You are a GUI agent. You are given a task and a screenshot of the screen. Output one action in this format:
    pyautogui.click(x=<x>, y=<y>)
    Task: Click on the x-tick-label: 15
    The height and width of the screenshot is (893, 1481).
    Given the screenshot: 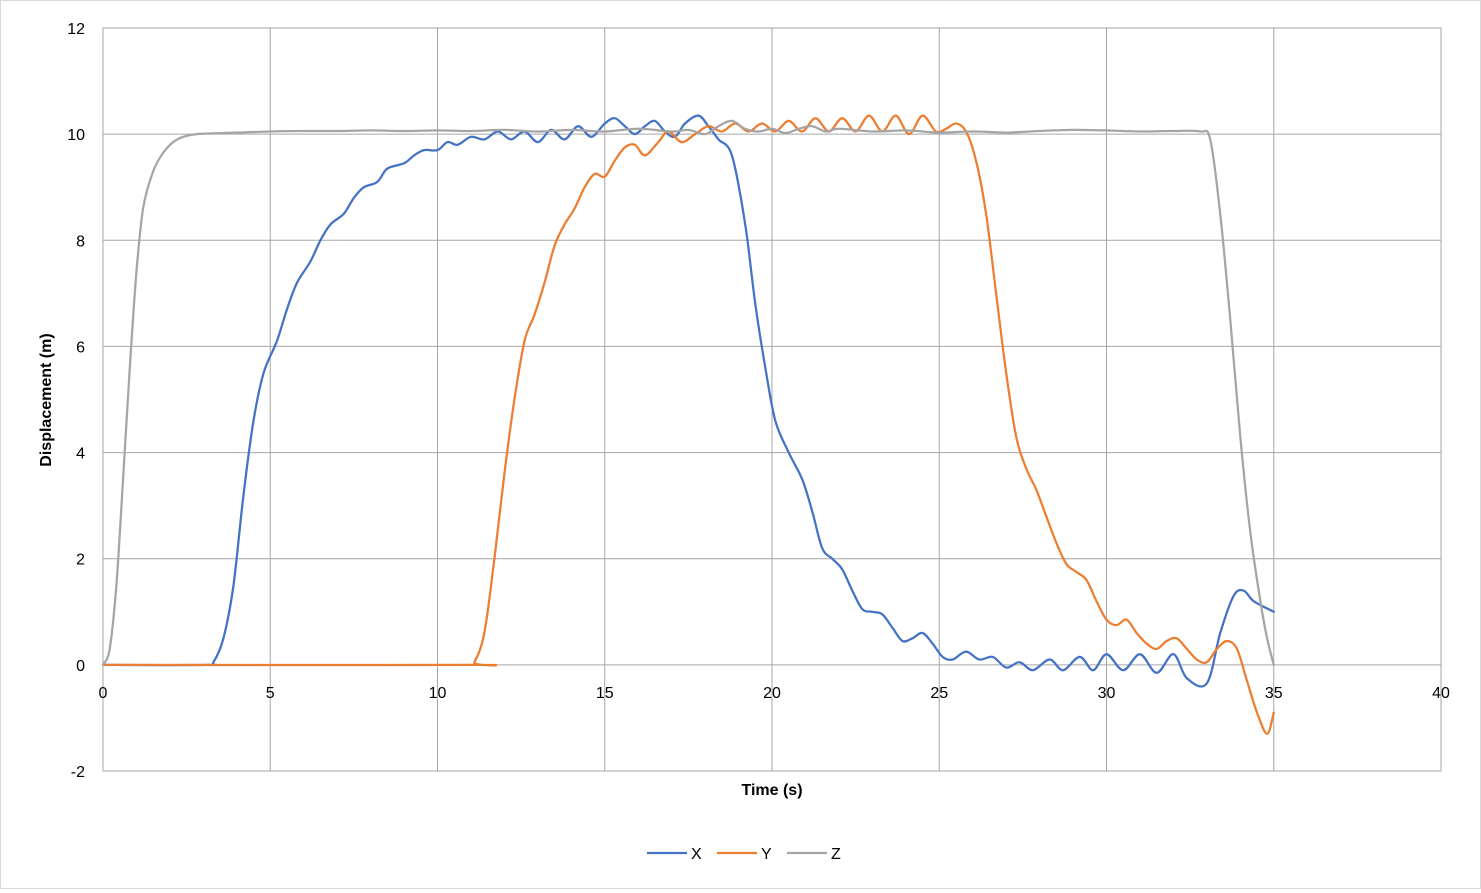 What is the action you would take?
    pyautogui.click(x=605, y=693)
    